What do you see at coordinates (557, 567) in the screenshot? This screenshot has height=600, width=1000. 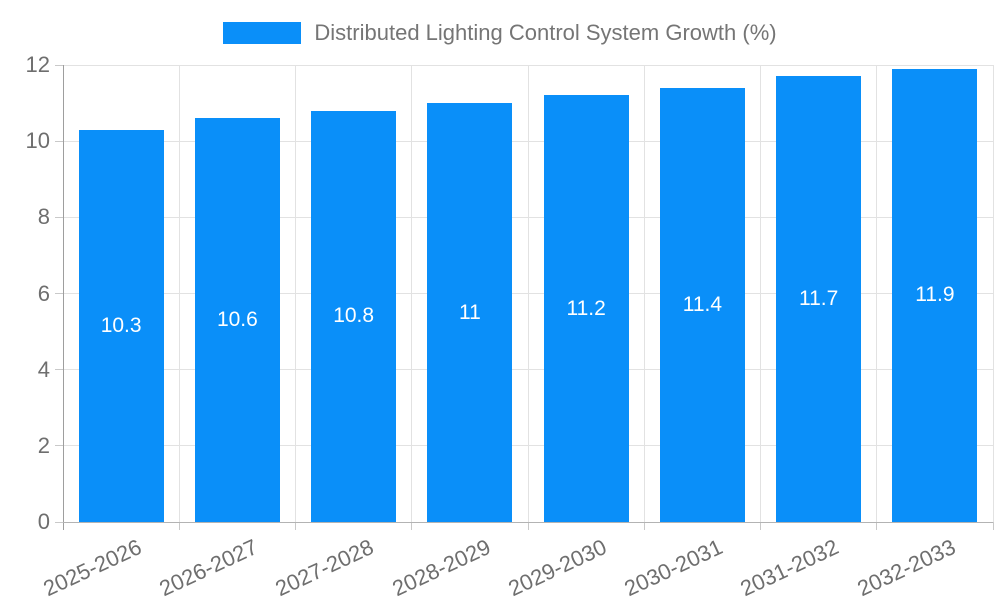 I see `x-tick-label: 2029-2030` at bounding box center [557, 567].